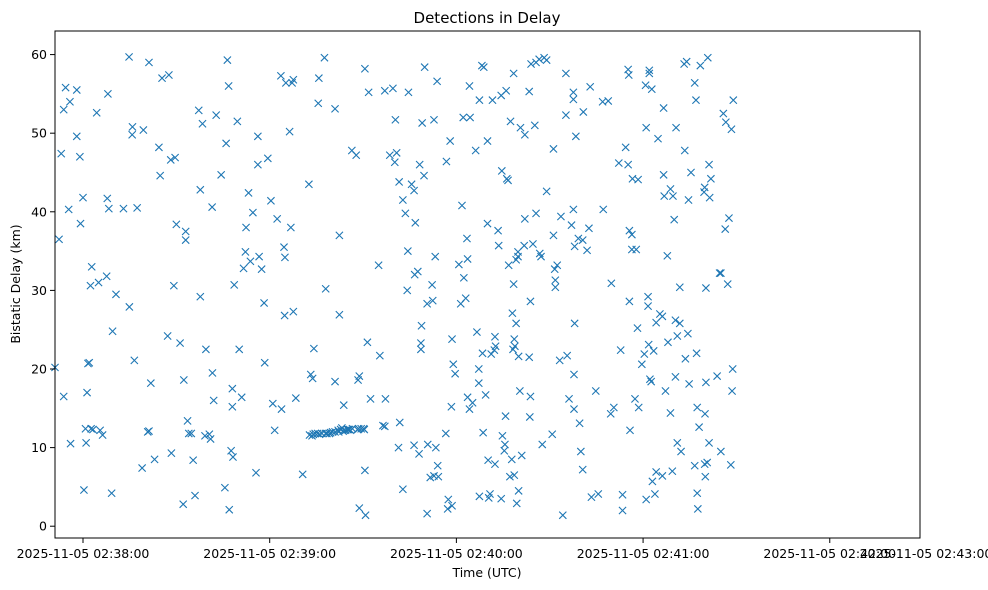 Image resolution: width=988 pixels, height=590 pixels. Describe the element at coordinates (486, 572) in the screenshot. I see `x-axis-label: Time (UTC)` at that location.